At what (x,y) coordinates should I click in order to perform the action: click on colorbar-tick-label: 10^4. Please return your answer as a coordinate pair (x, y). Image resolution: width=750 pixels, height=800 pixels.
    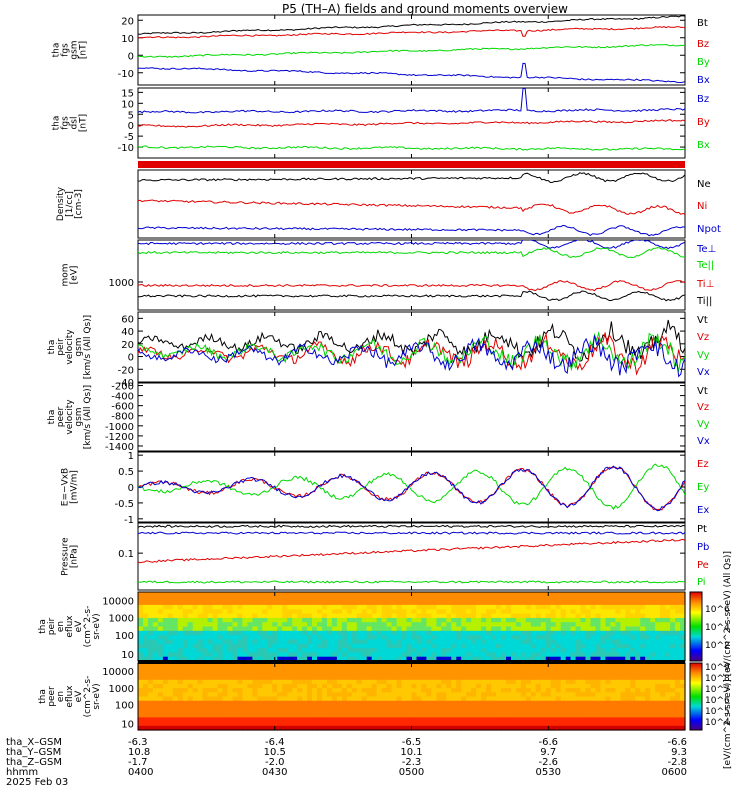
    Looking at the image, I should click on (717, 628).